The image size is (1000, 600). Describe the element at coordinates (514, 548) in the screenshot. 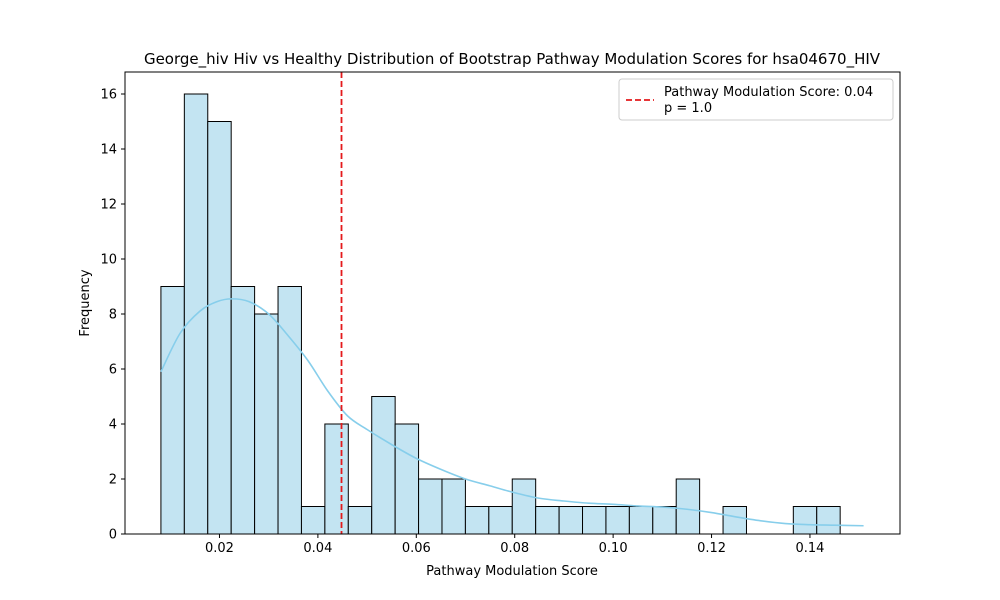

I see `x-tick-label: 0.08` at that location.